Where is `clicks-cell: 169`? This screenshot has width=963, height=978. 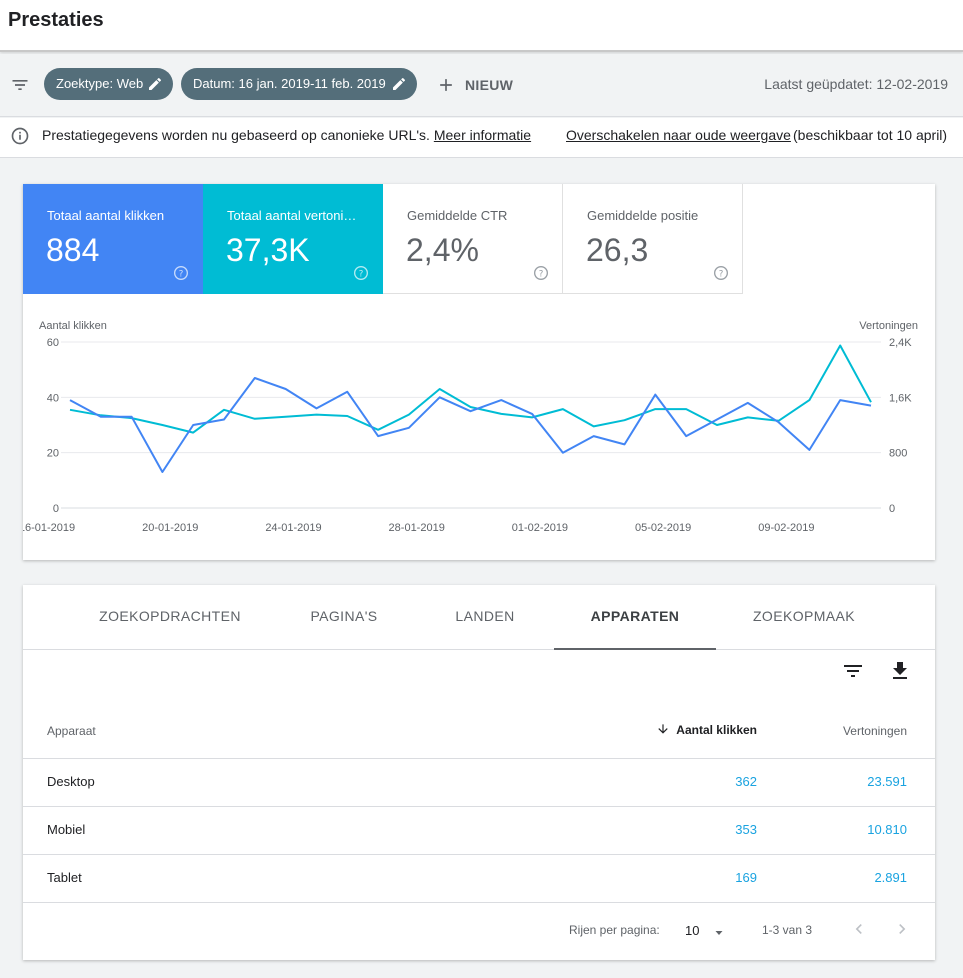 clicks-cell: 169 is located at coordinates (746, 877).